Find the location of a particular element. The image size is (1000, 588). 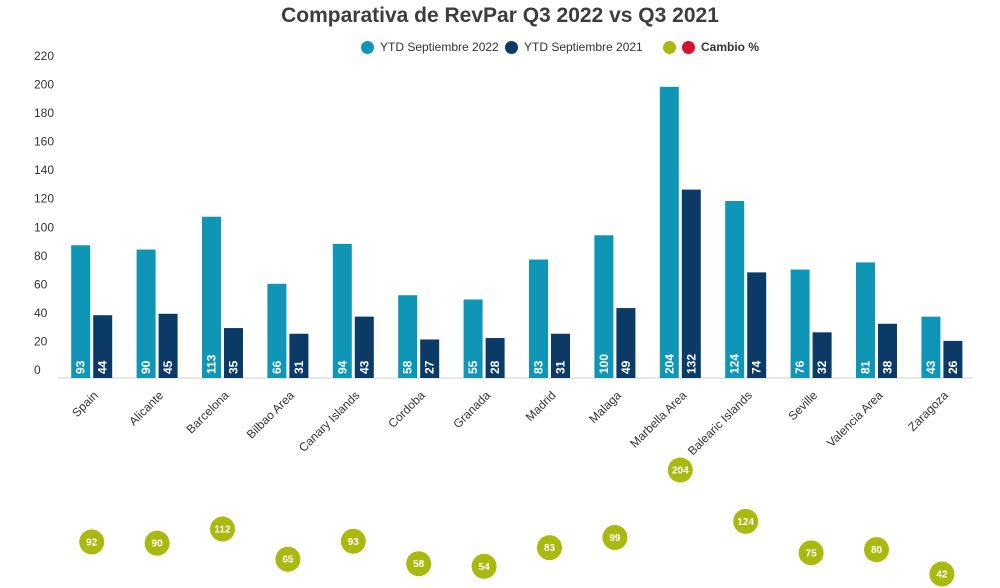

bar-2022-canary-islands is located at coordinates (342, 310).